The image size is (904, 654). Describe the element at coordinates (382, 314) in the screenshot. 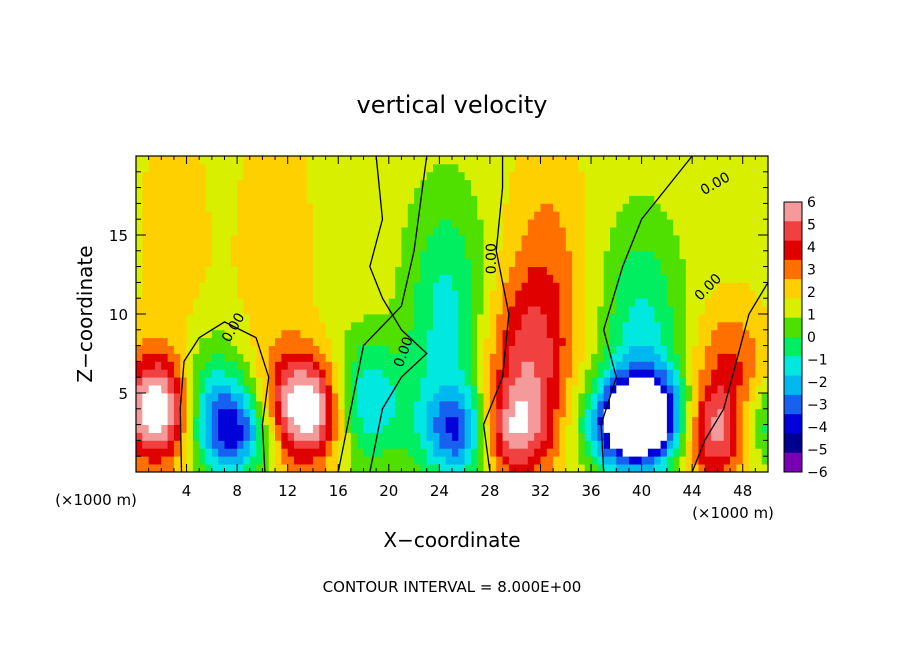

I see `zero-contour` at that location.